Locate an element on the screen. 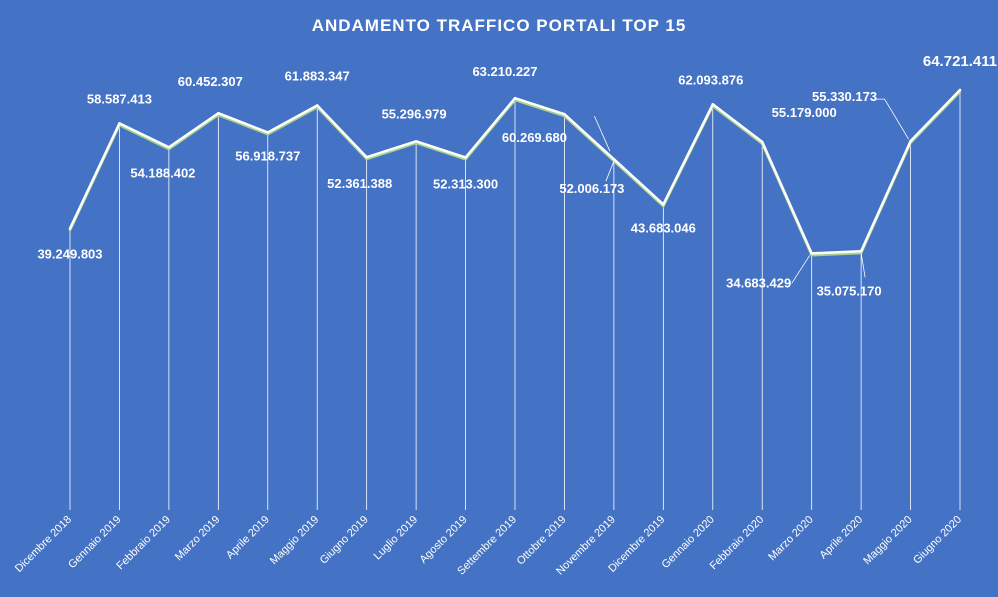 This screenshot has width=998, height=597. x-tick-label: Giugno 2020 is located at coordinates (937, 540).